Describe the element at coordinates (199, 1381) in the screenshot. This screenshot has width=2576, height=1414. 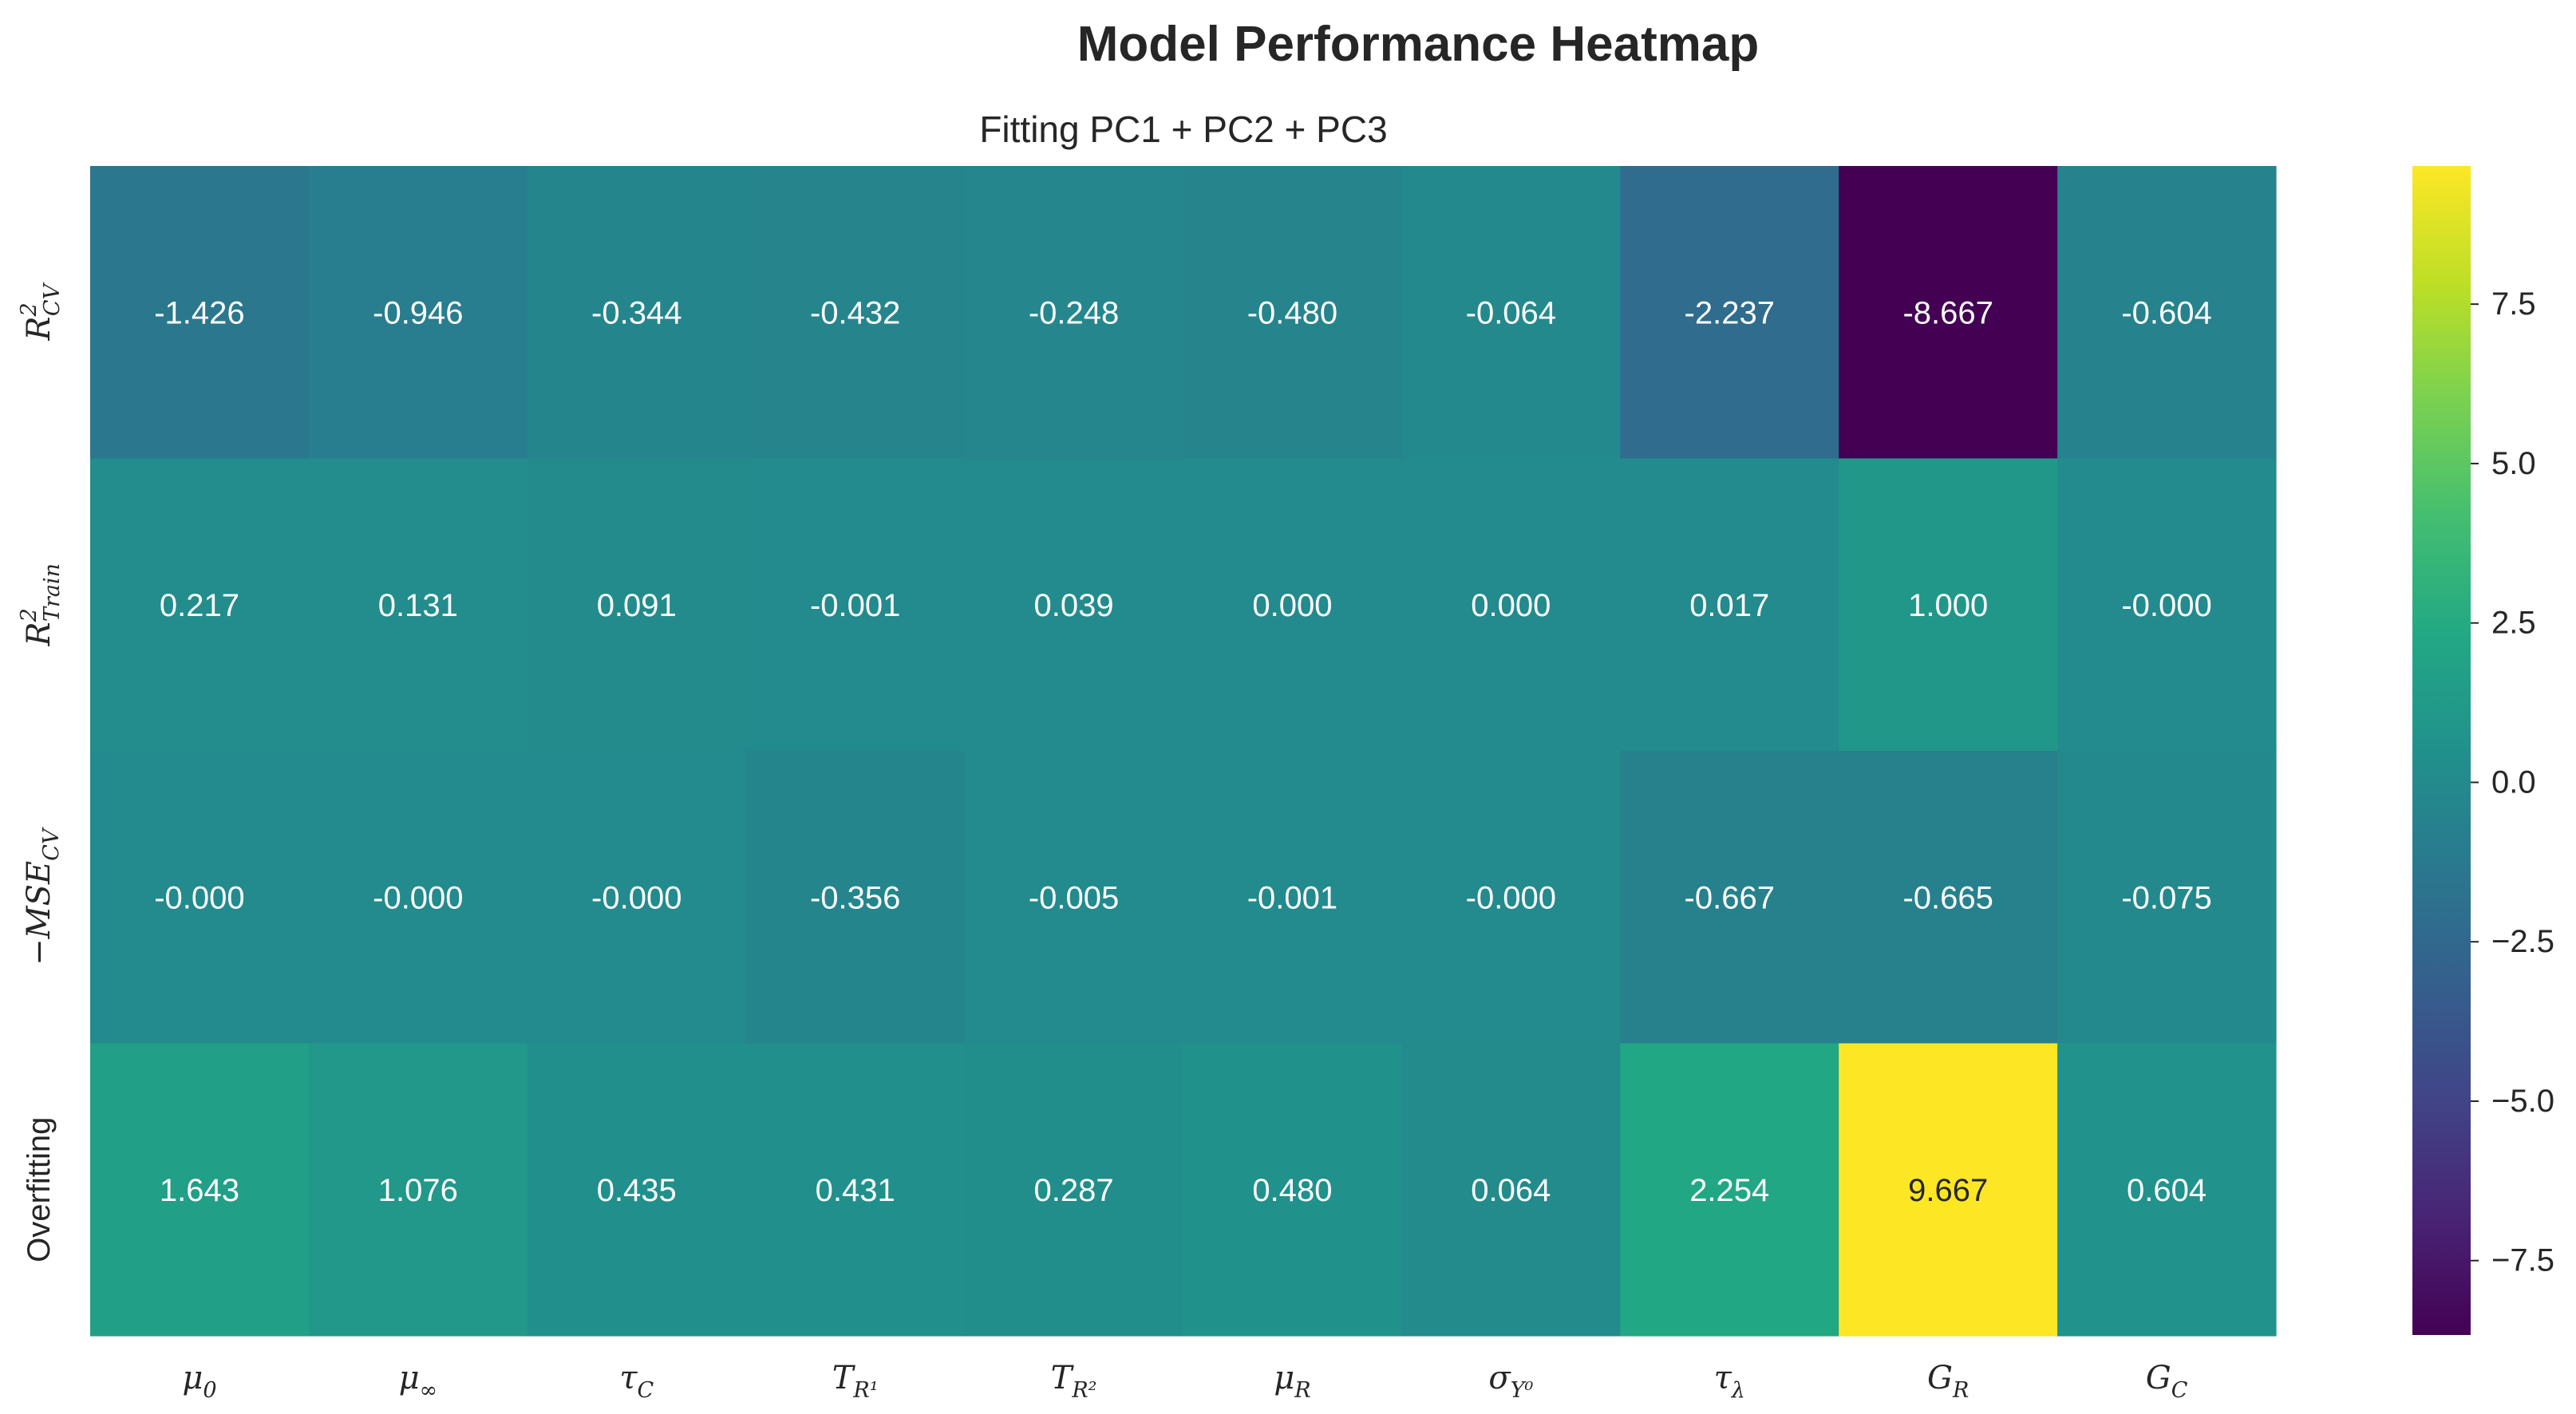
I see `x-tick-label: μ0` at that location.